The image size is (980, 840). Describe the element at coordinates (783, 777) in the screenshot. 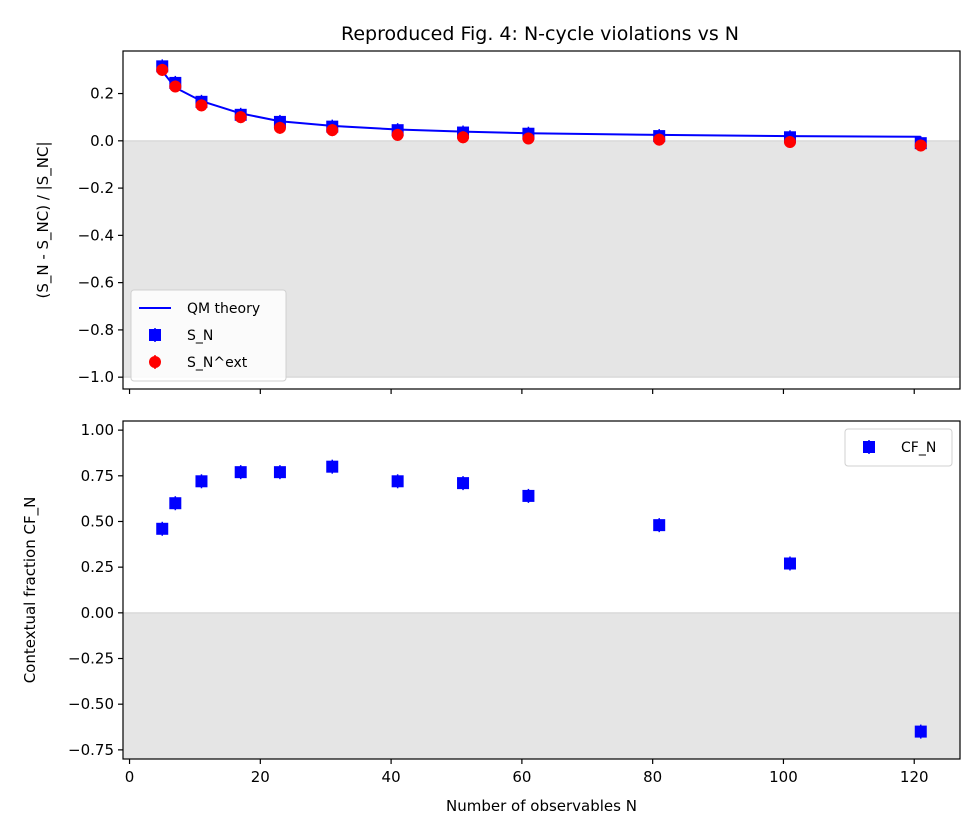

I see `x-tick-label: 100` at that location.